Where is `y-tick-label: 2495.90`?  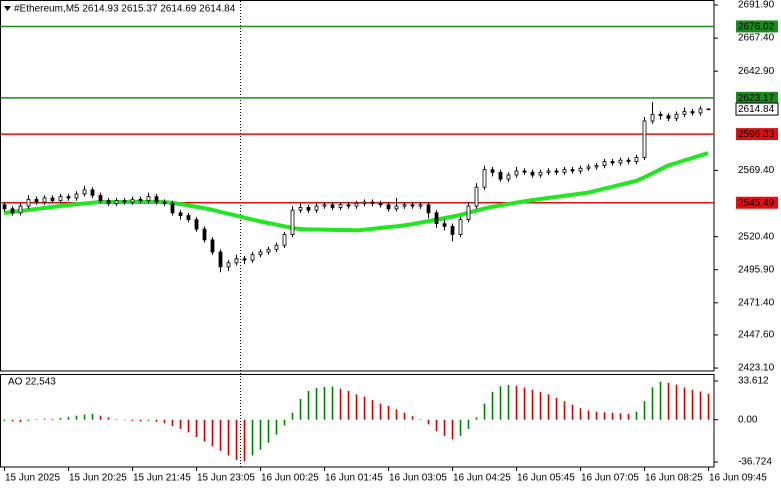 y-tick-label: 2495.90 is located at coordinates (756, 269).